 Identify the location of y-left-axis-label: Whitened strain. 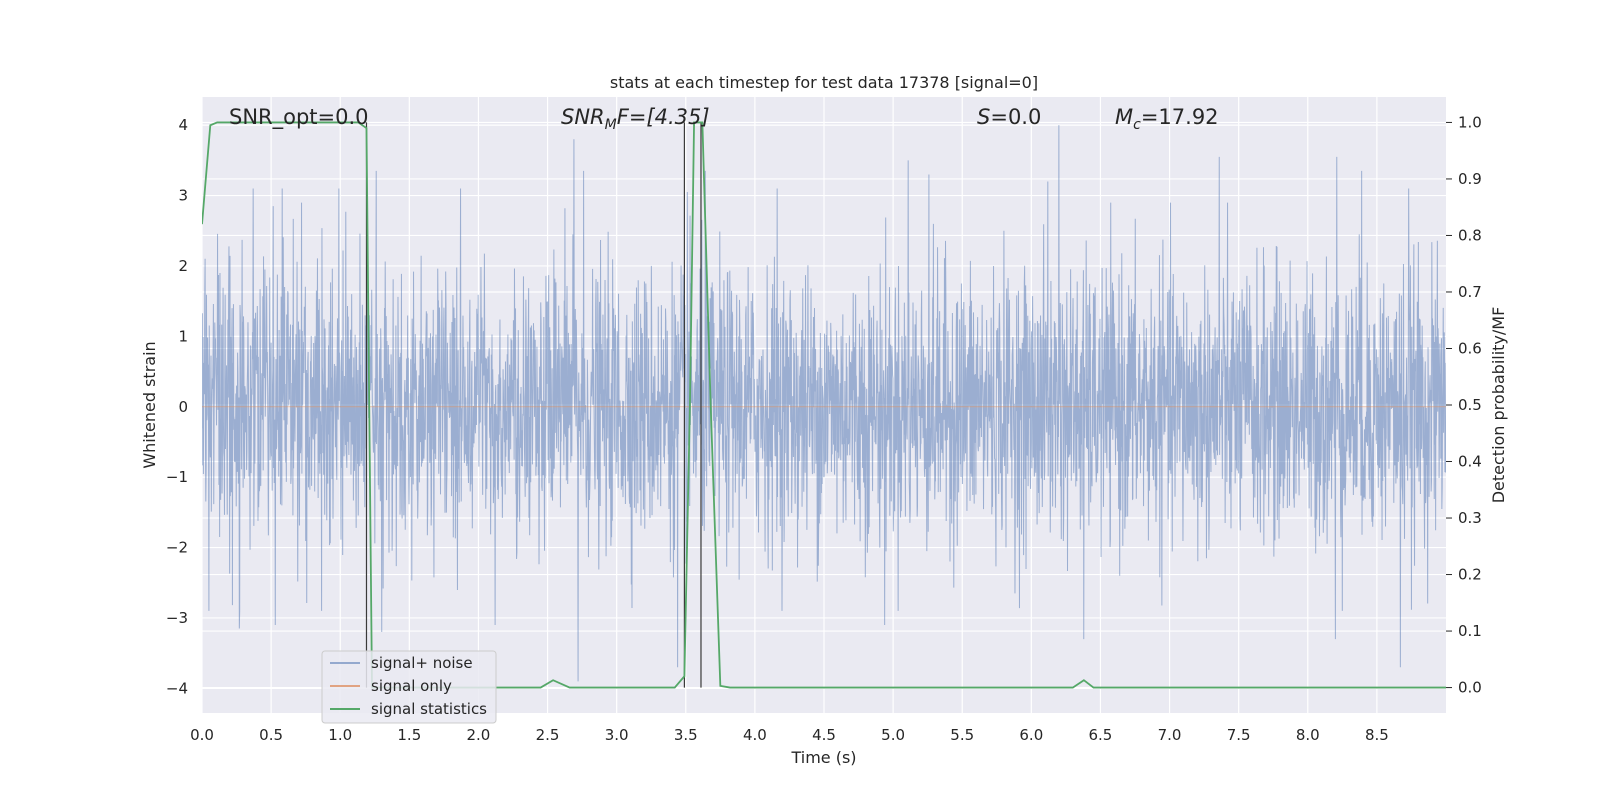
(149, 404).